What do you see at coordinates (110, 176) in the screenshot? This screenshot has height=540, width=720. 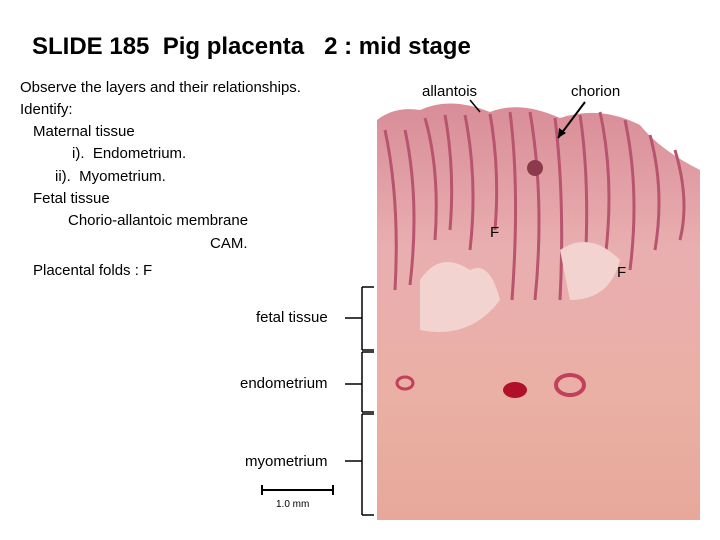 I see `instruction-line: ii). Myometrium.` at bounding box center [110, 176].